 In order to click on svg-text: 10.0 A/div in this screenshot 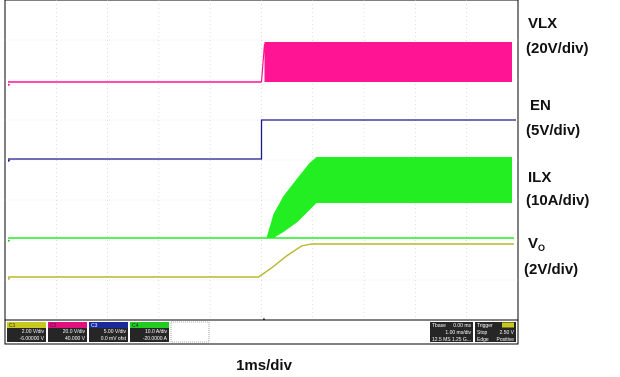, I will do `click(156, 332)`.